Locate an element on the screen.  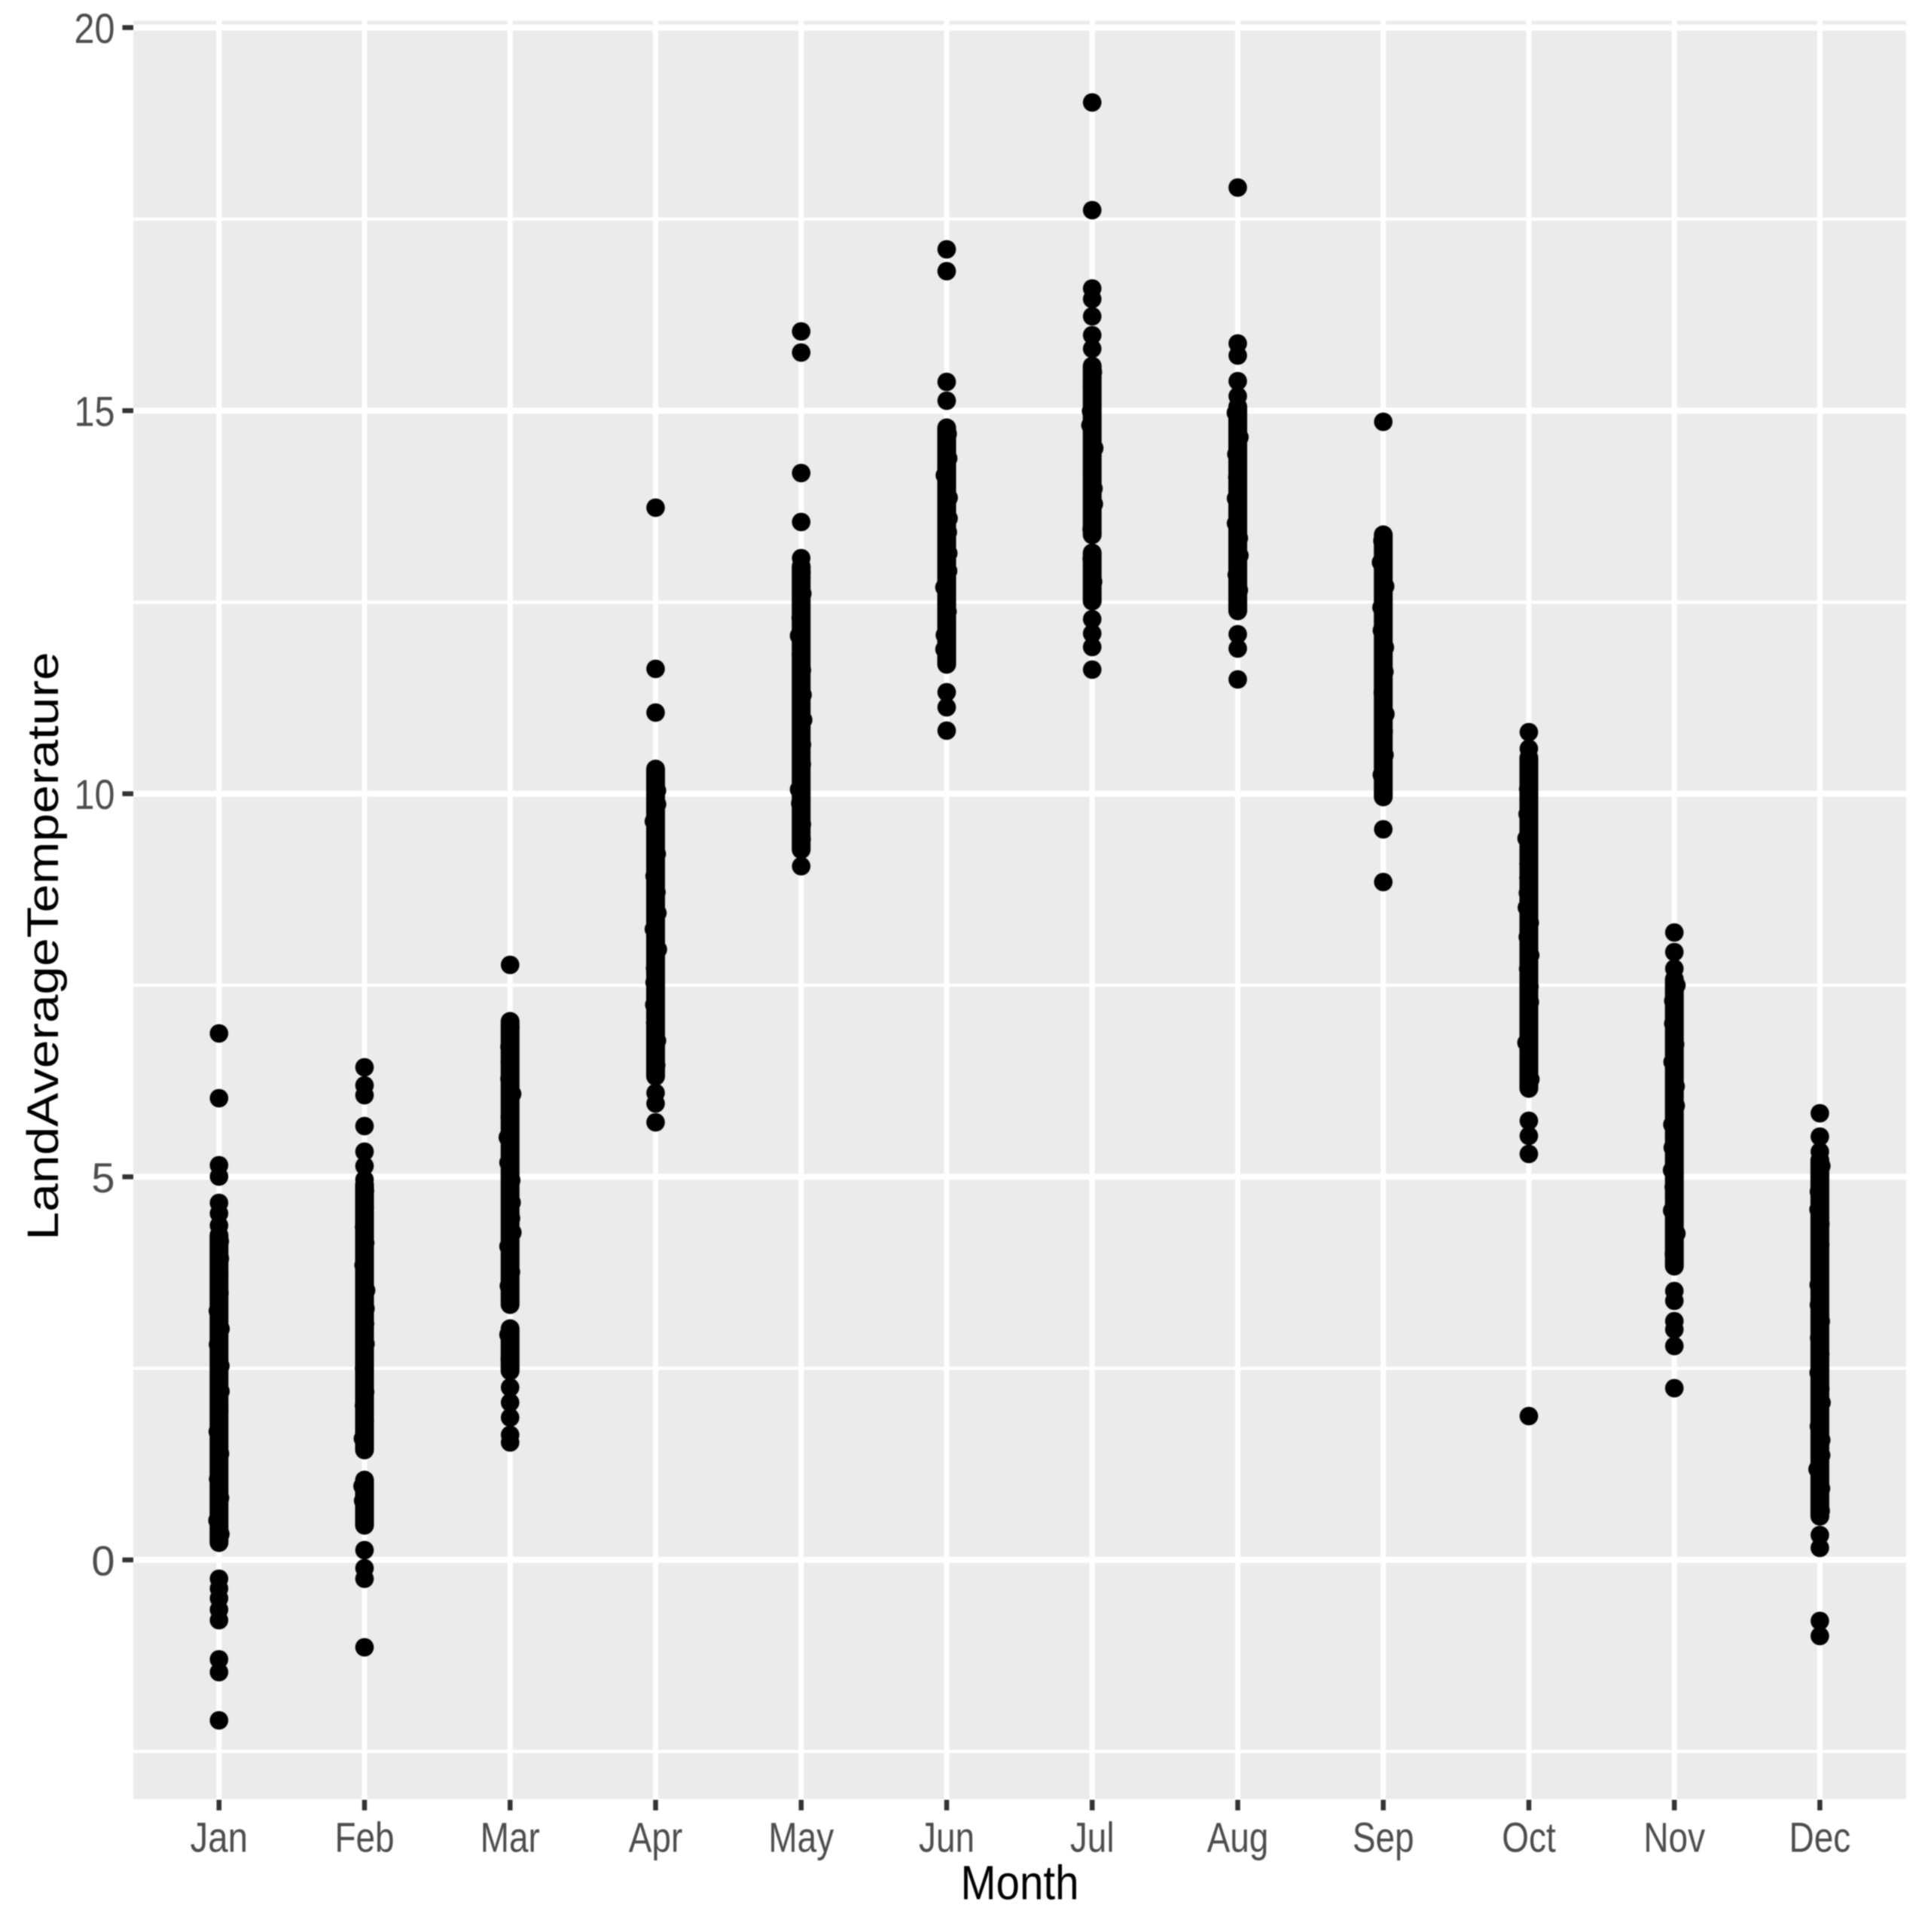
svg-text: Month is located at coordinates (1020, 1883).